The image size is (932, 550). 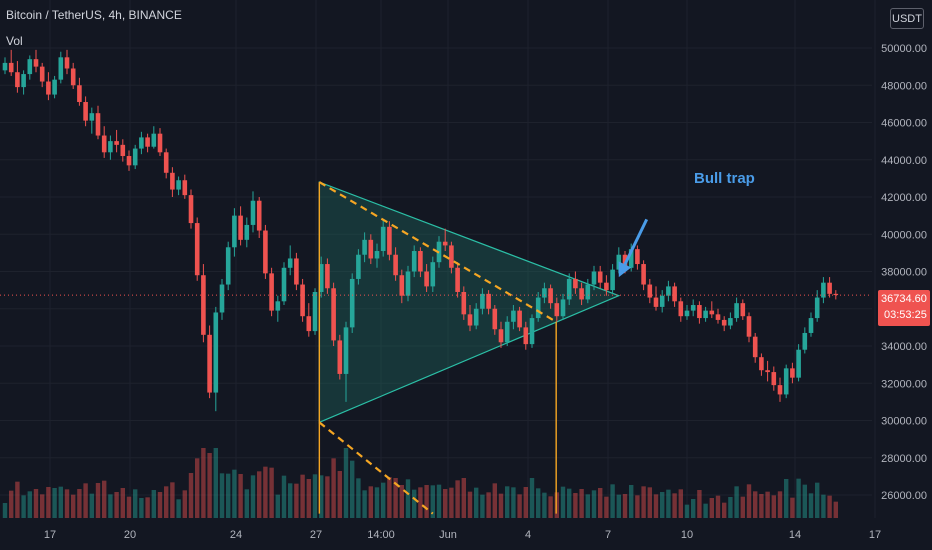 What do you see at coordinates (904, 86) in the screenshot?
I see `y-tick-label: 48000.00` at bounding box center [904, 86].